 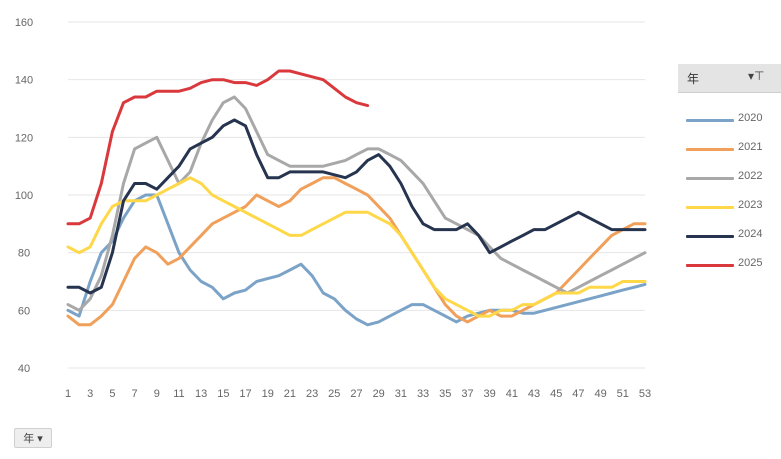 I want to click on x-tick-label: 51, so click(x=623, y=394).